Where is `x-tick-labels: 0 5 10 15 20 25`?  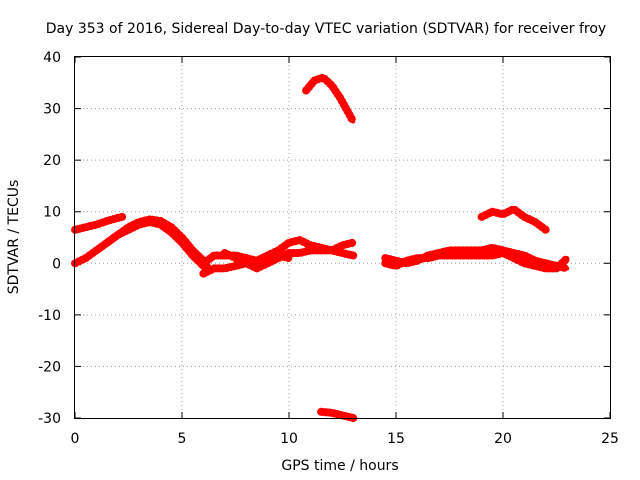
x-tick-labels: 0 5 10 15 20 25 is located at coordinates (345, 439).